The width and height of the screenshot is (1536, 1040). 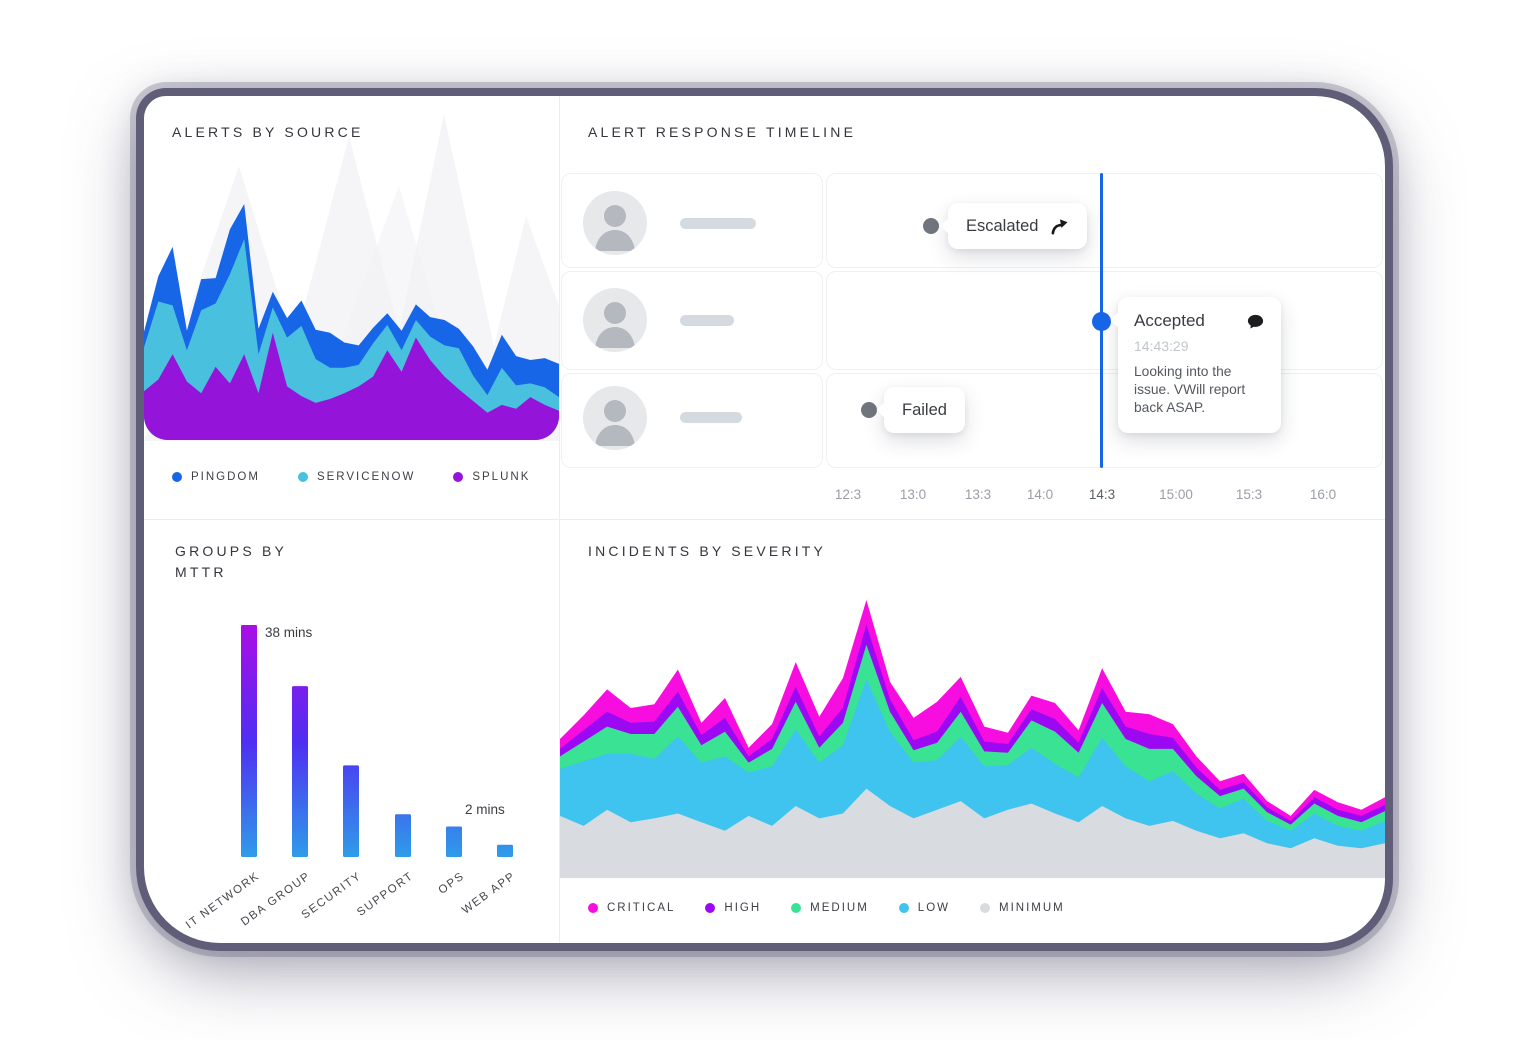 I want to click on timeline-track-cell, so click(x=1104, y=220).